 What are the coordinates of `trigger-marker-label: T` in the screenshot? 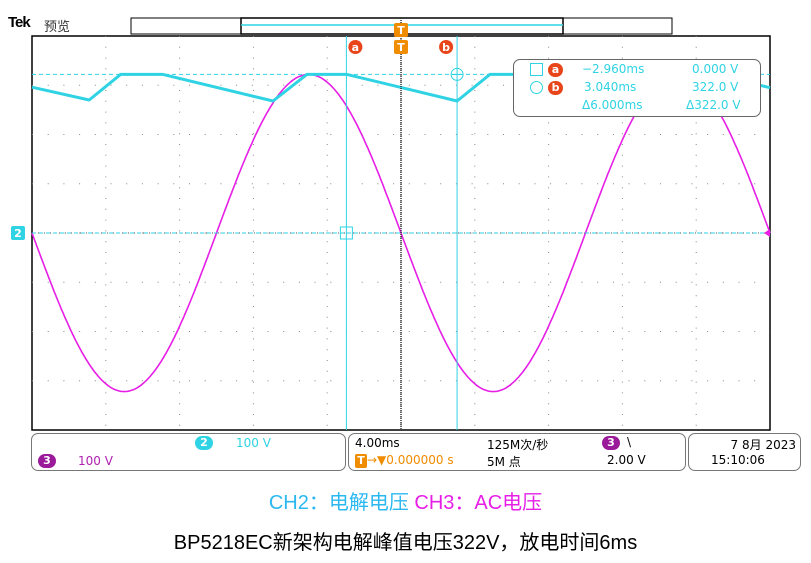 It's located at (401, 47).